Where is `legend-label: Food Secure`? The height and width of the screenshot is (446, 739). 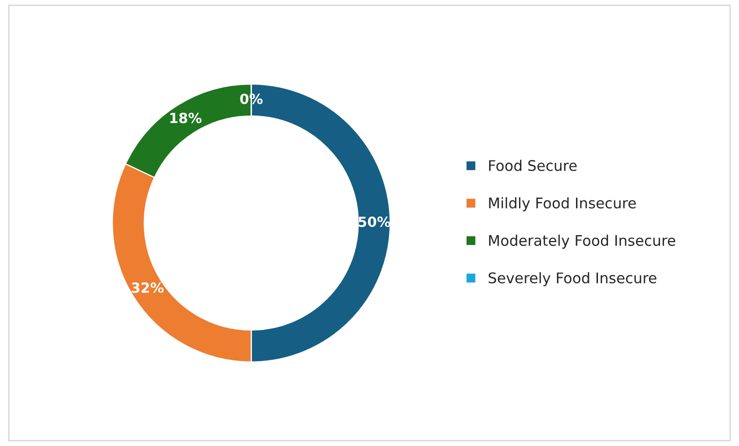
legend-label: Food Secure is located at coordinates (533, 166).